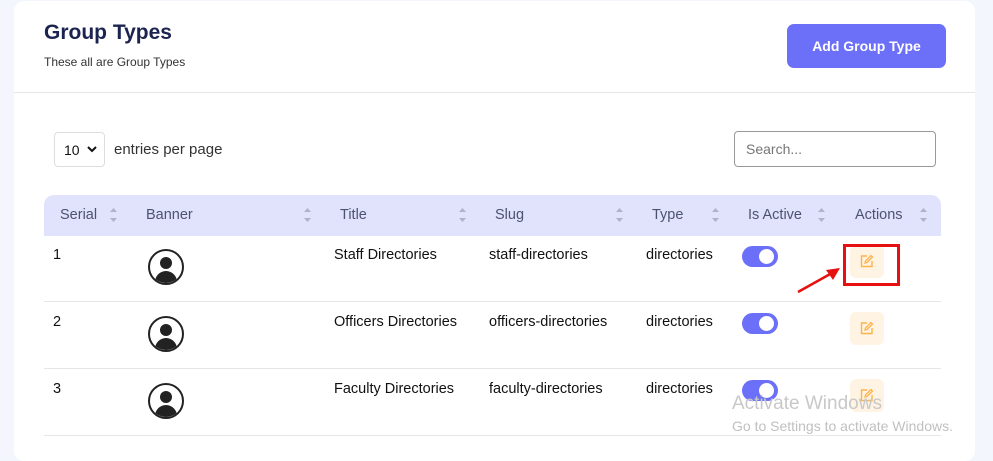  Describe the element at coordinates (510, 215) in the screenshot. I see `column-slug: Slug` at that location.